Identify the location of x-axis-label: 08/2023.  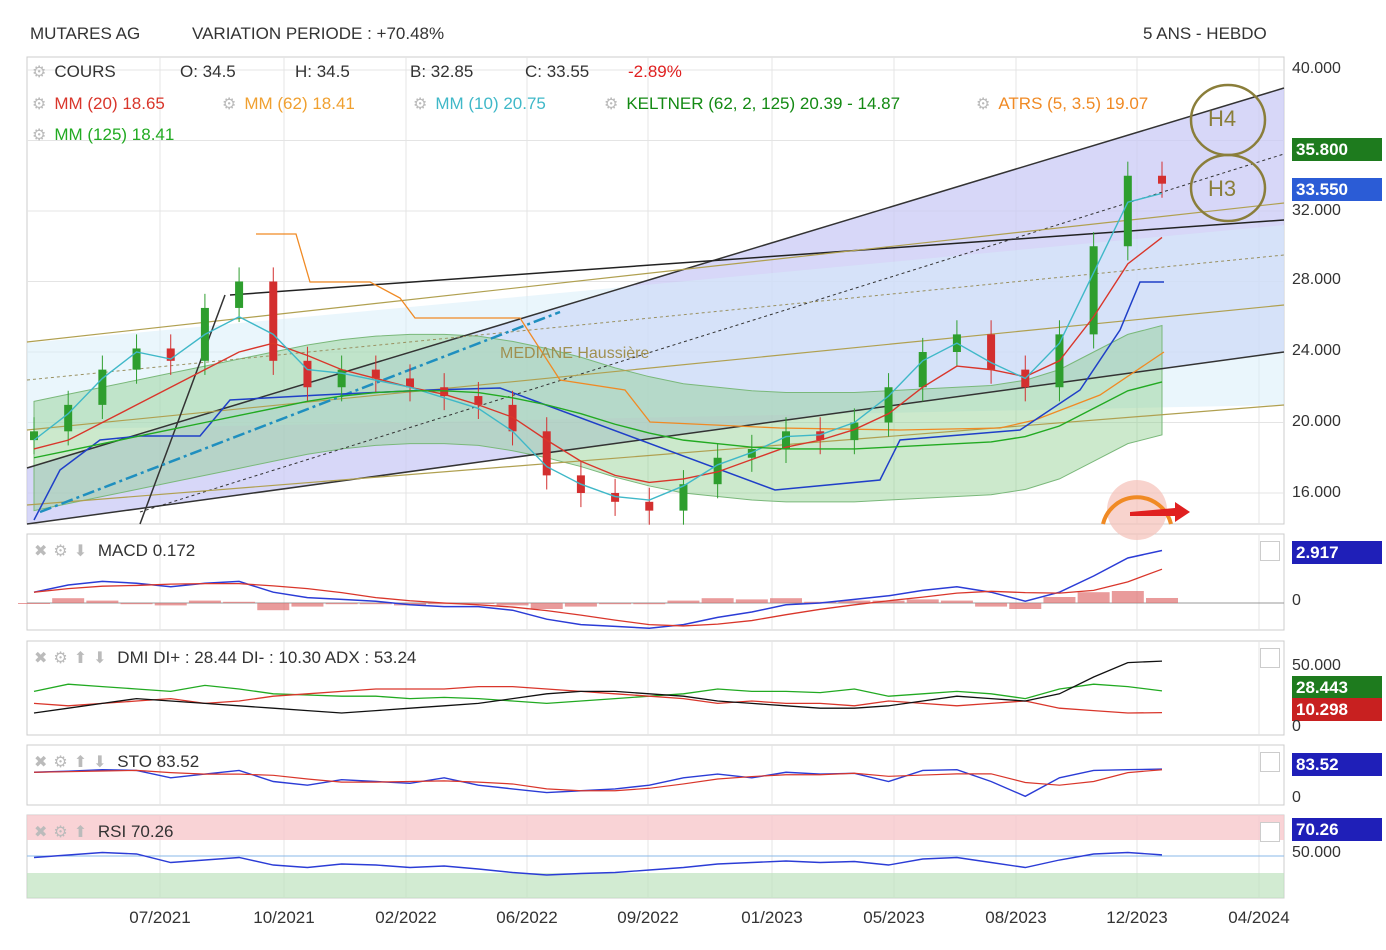
(1016, 917).